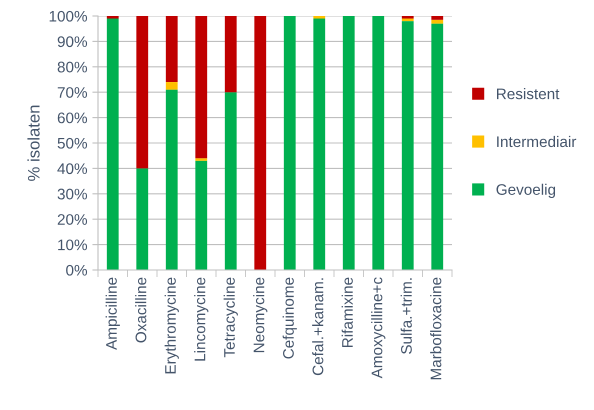 The height and width of the screenshot is (410, 594). What do you see at coordinates (201, 319) in the screenshot?
I see `x-tick-label: Lincomycine` at bounding box center [201, 319].